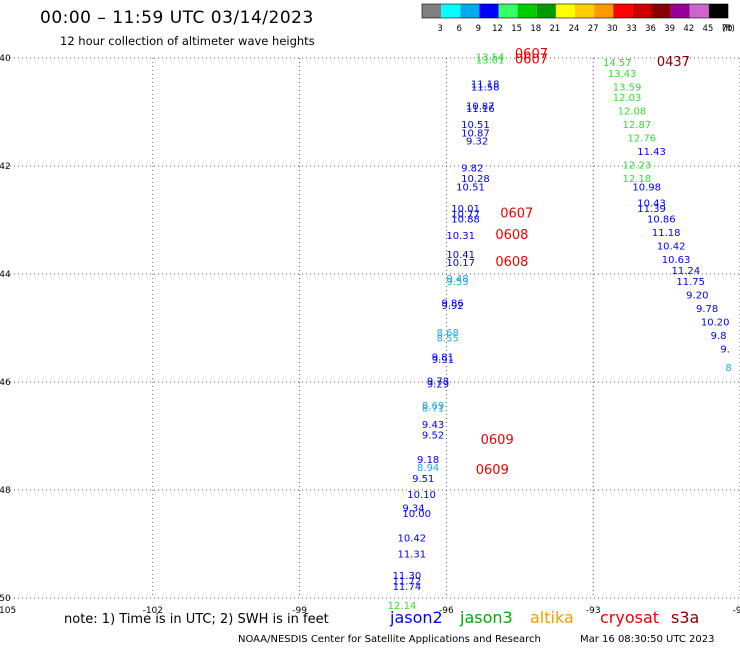  I want to click on wave-height-label: 12.18, so click(637, 179).